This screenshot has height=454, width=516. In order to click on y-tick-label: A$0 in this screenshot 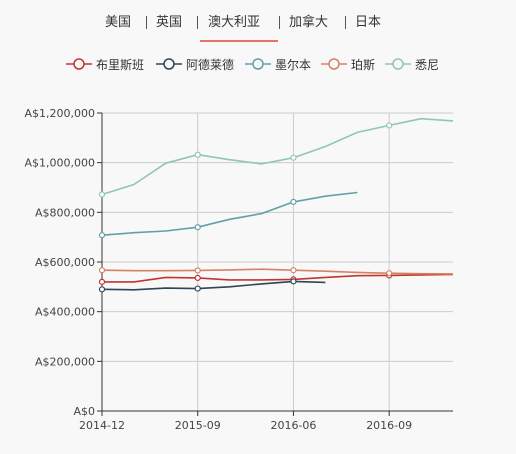, I will do `click(84, 411)`.